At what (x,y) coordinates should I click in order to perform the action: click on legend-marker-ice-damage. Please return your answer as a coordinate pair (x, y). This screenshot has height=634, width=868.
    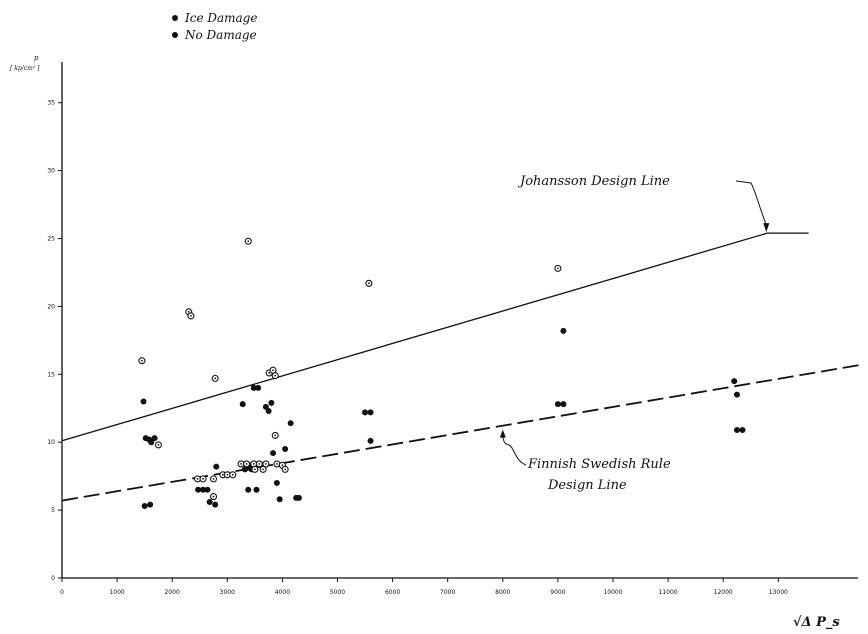
    Looking at the image, I should click on (175, 18).